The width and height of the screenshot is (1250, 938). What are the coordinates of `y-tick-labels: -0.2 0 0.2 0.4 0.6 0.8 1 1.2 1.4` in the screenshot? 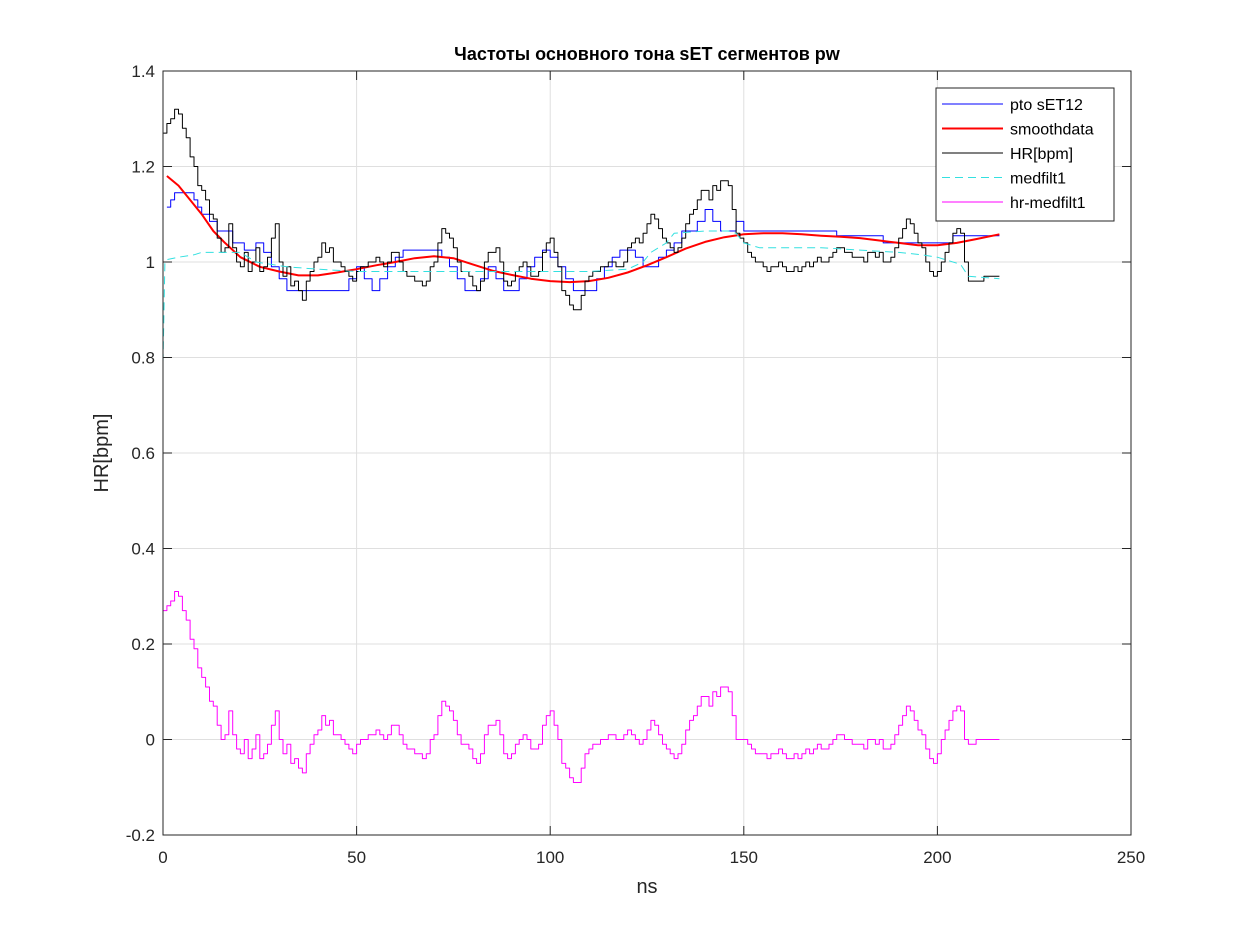 It's located at (140, 453).